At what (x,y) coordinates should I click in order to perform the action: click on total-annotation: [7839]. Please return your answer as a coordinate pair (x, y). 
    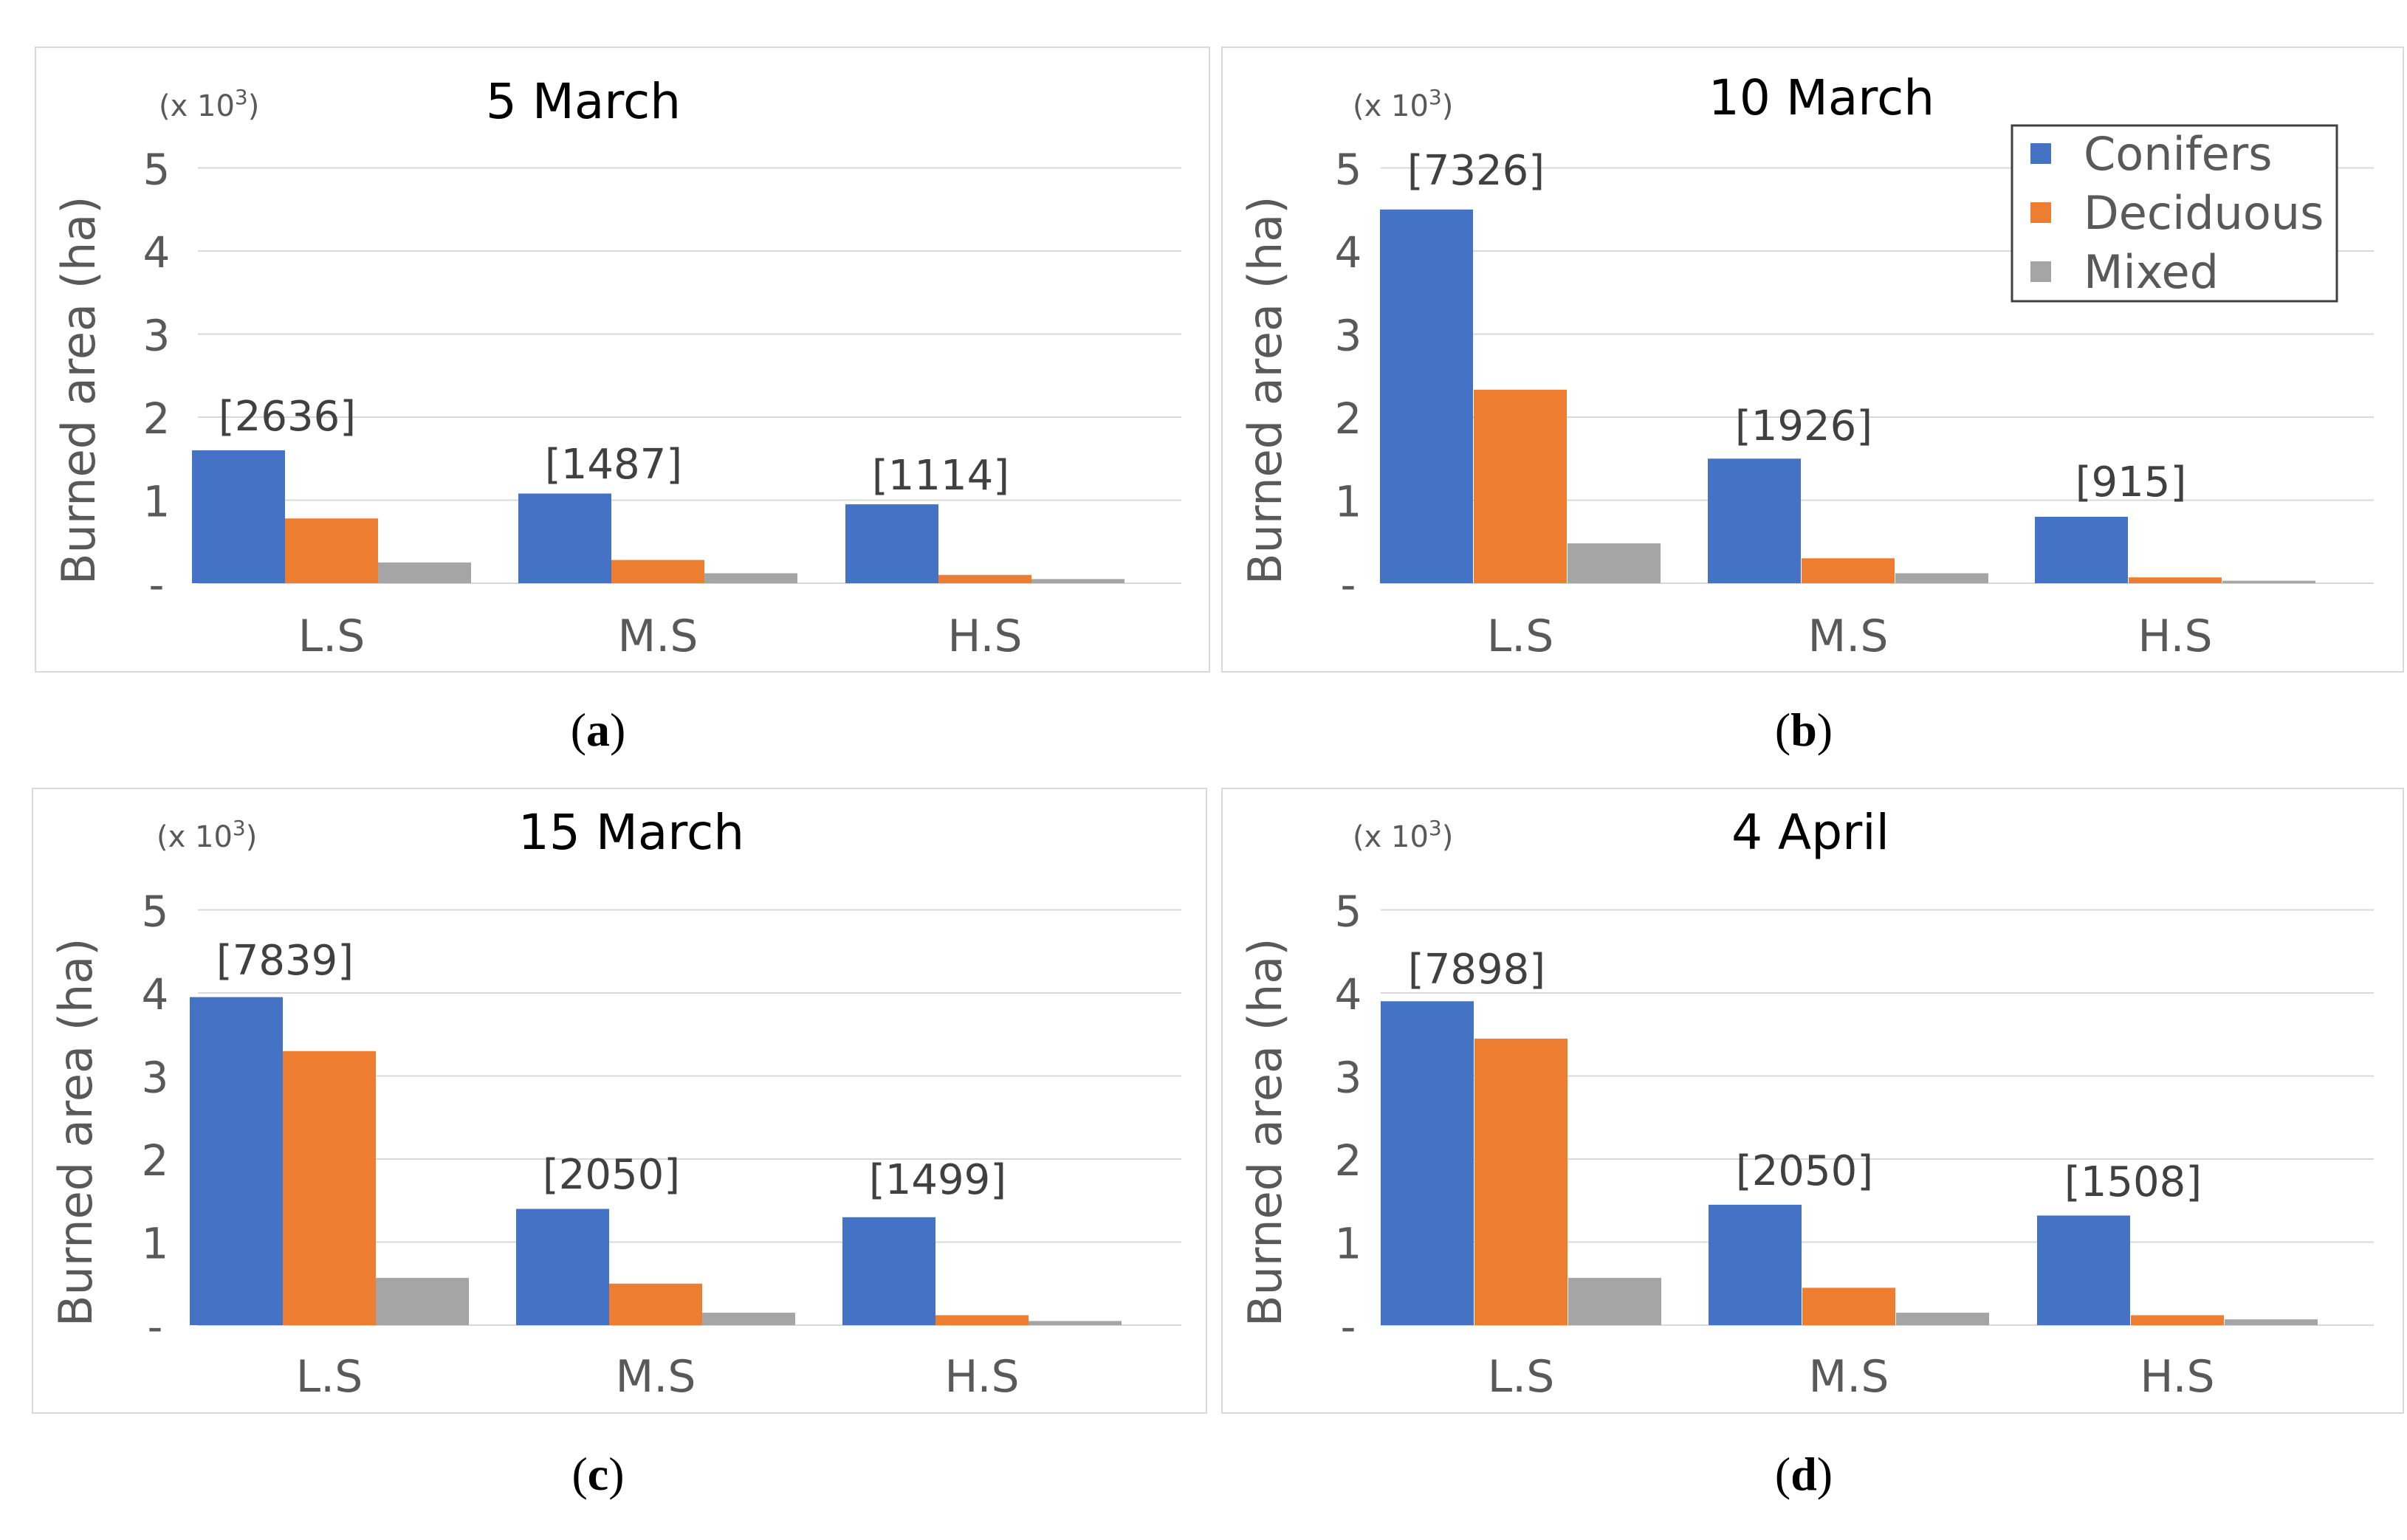
    Looking at the image, I should click on (285, 961).